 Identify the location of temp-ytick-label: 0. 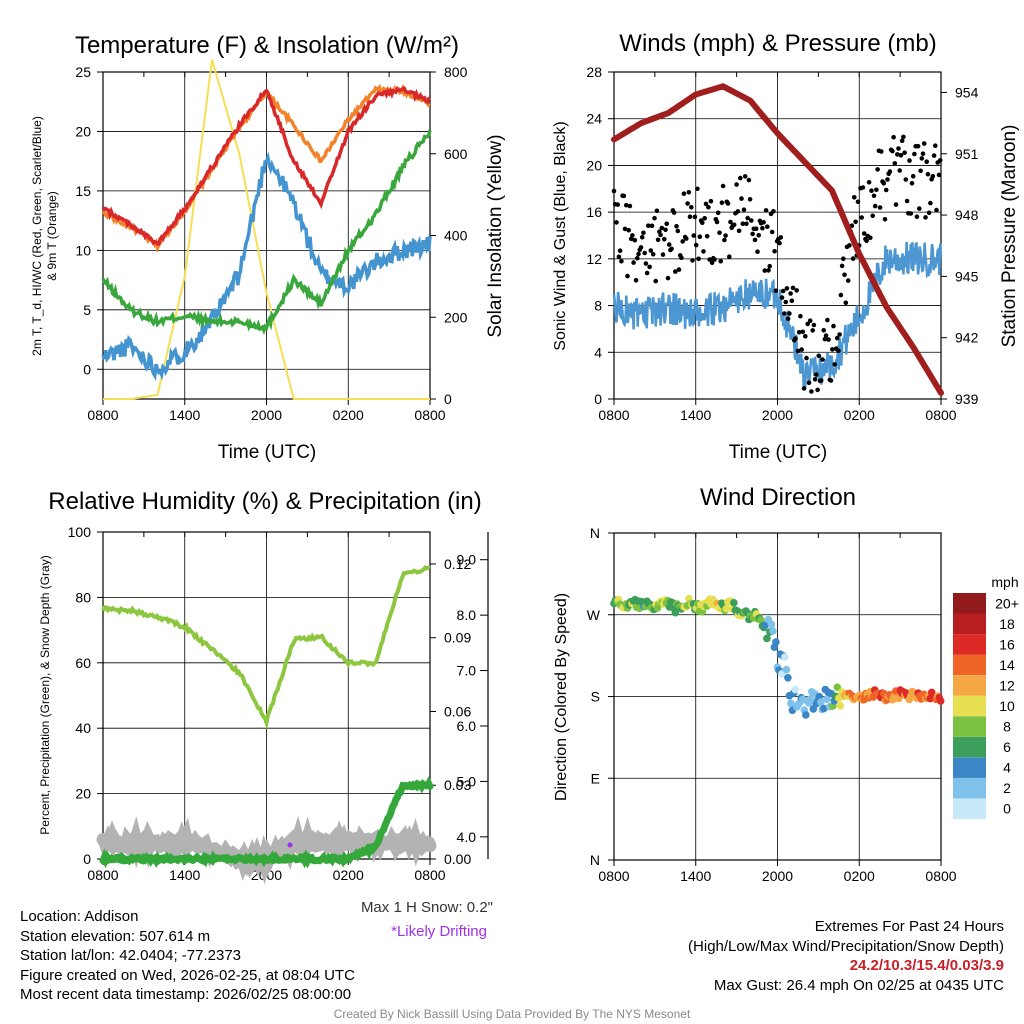
(87, 369).